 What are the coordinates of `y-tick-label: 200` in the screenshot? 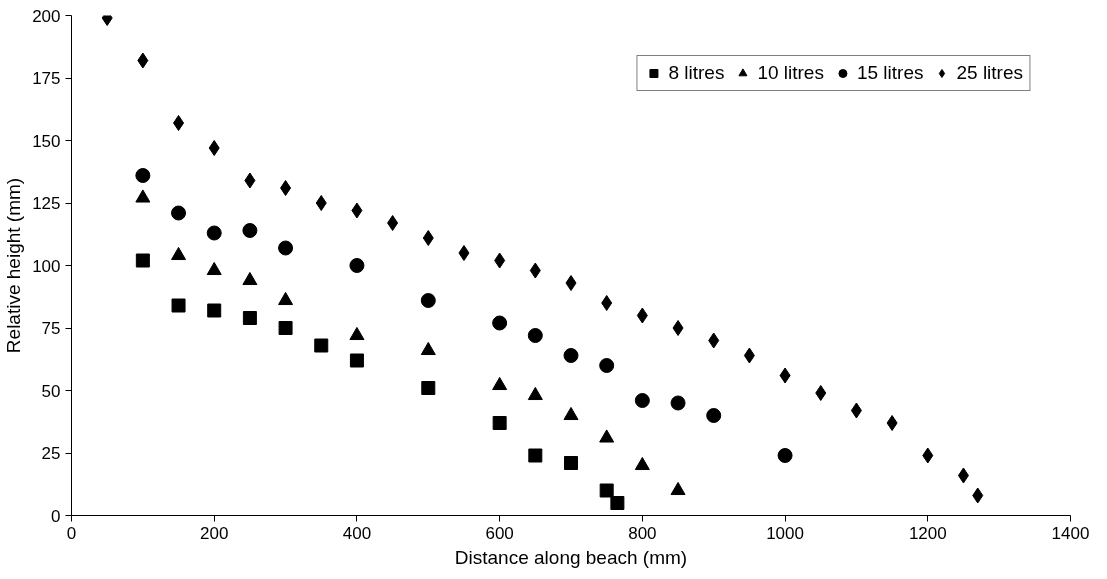 It's located at (46, 16).